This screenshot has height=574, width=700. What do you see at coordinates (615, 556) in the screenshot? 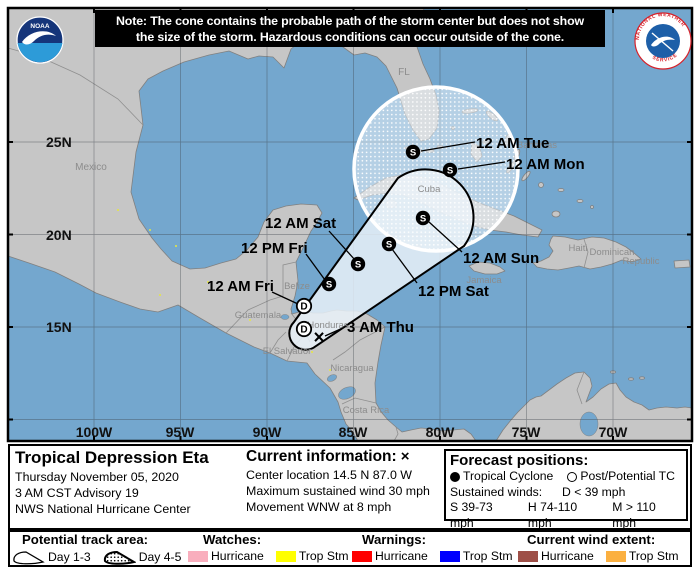
I see `ts-extent-swatch` at bounding box center [615, 556].